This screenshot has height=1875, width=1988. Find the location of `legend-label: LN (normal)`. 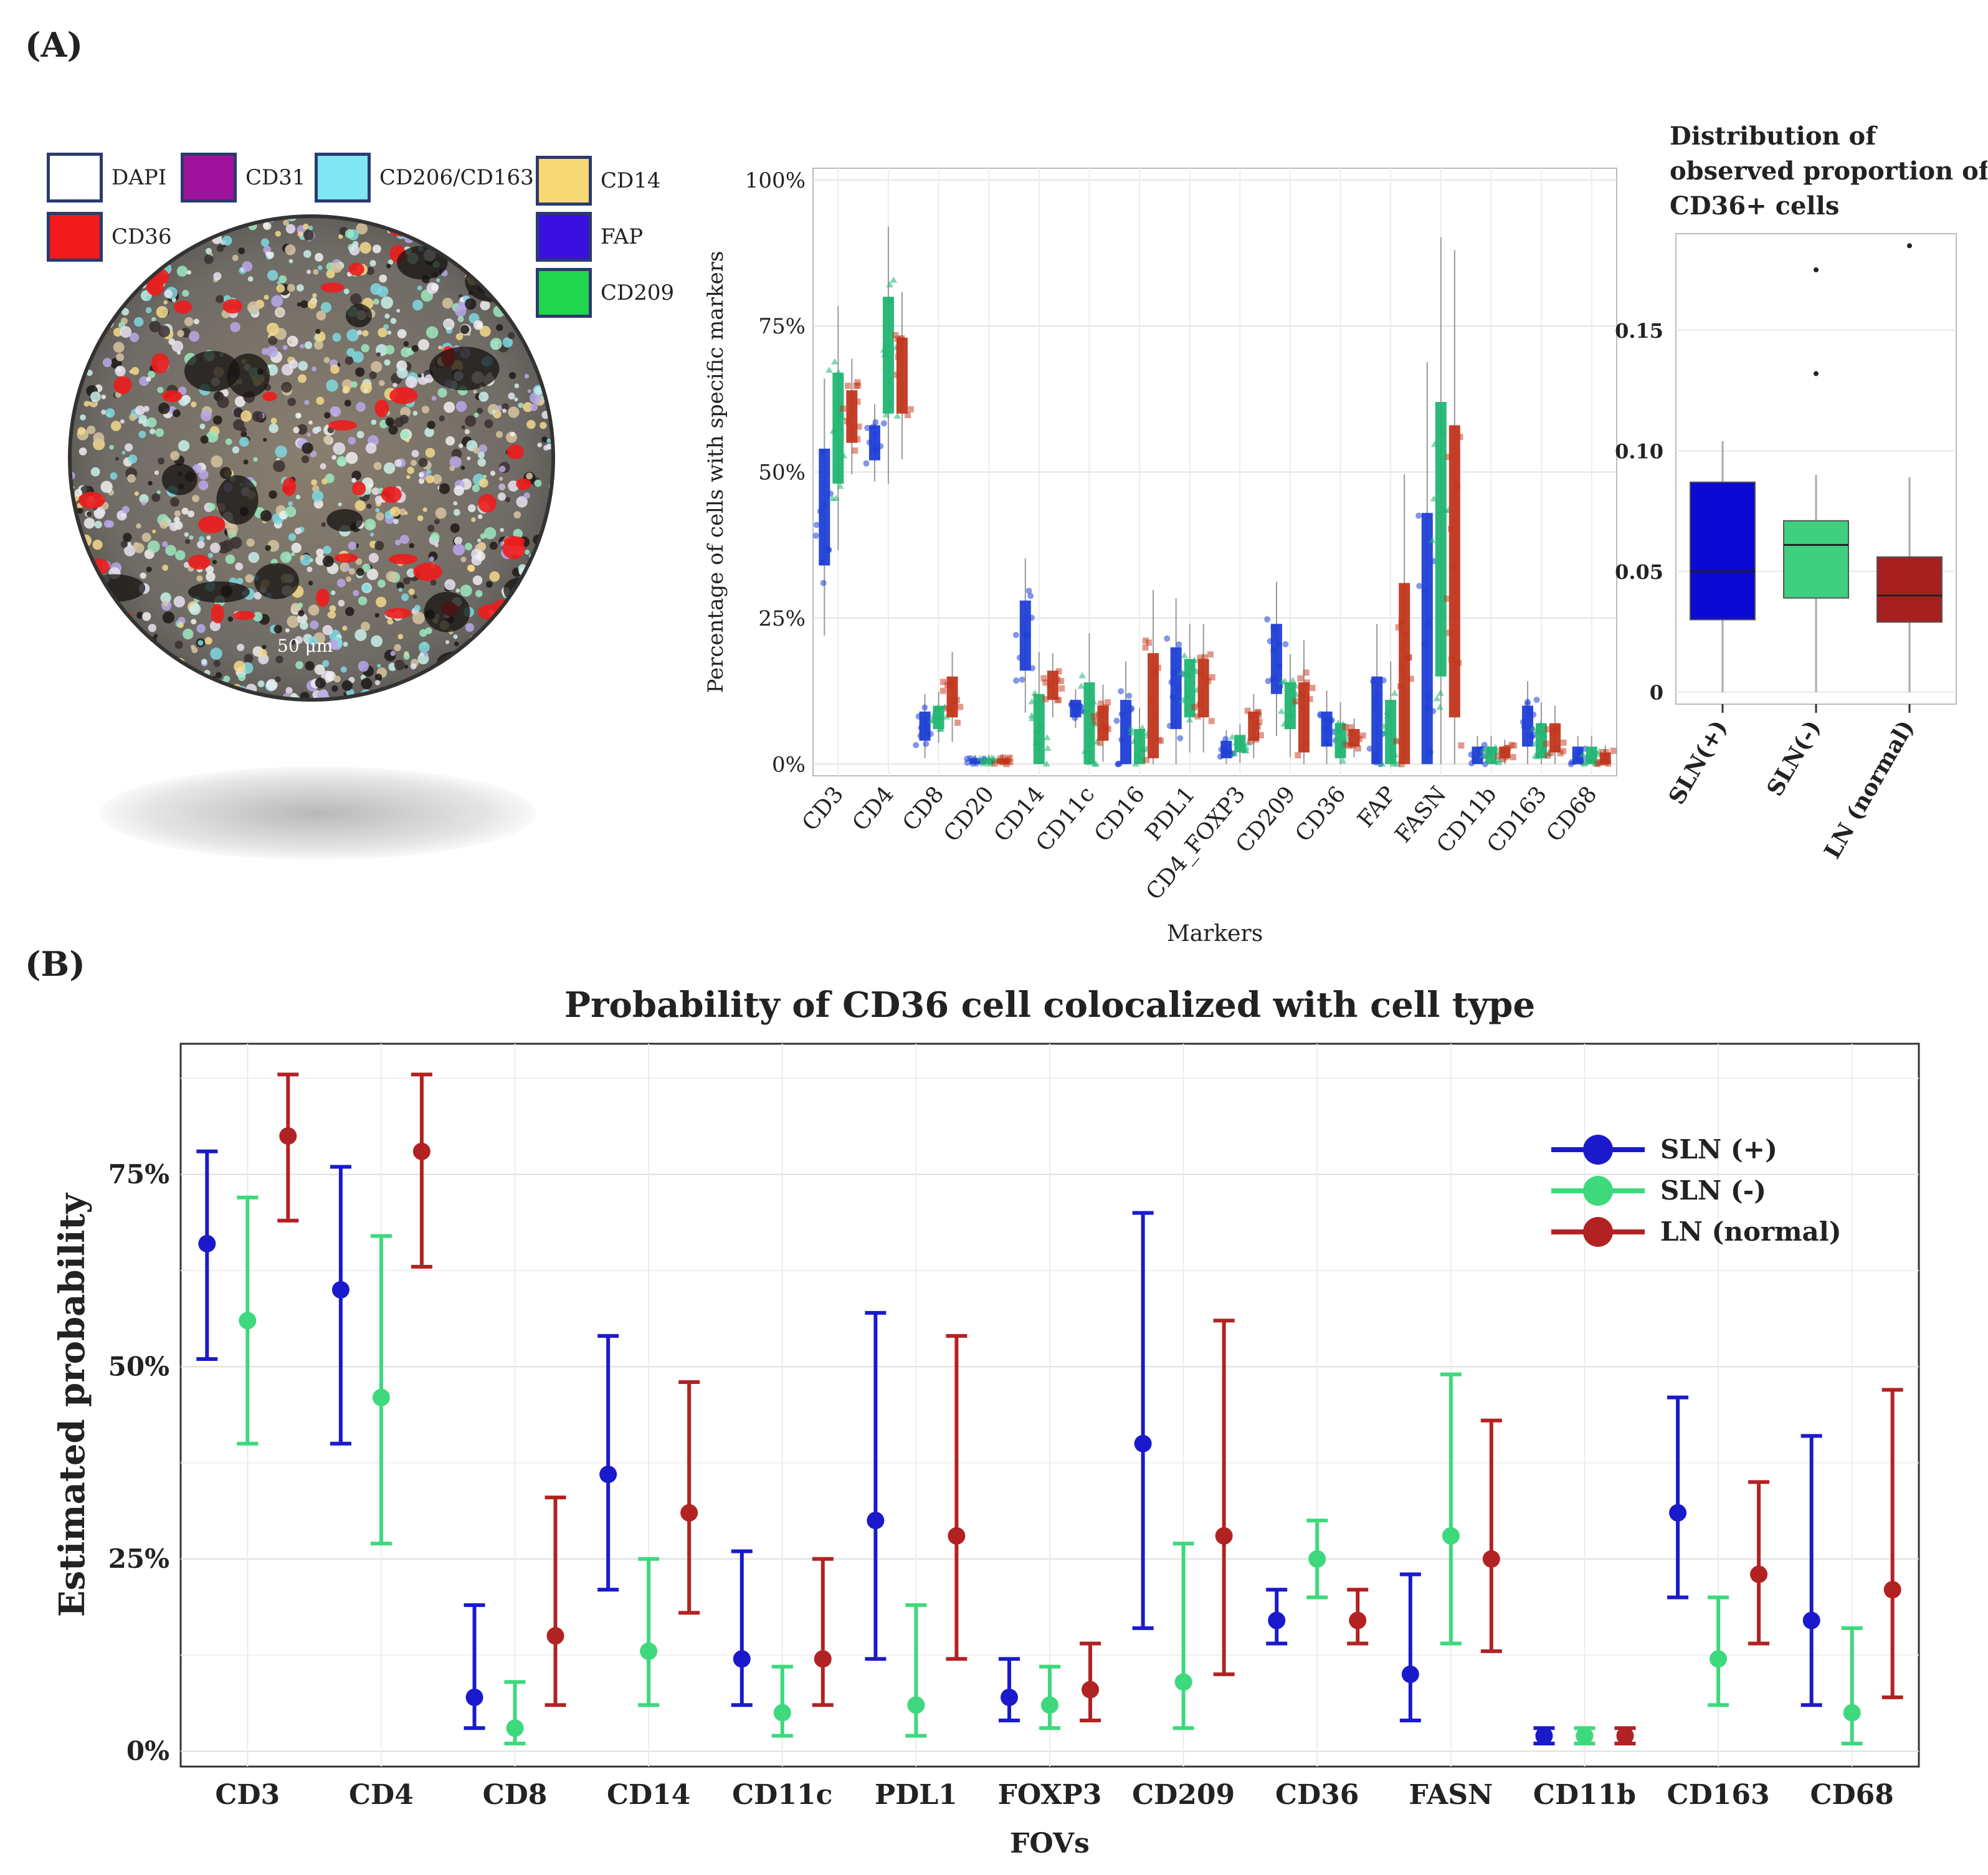

legend-label: LN (normal) is located at coordinates (1751, 1232).